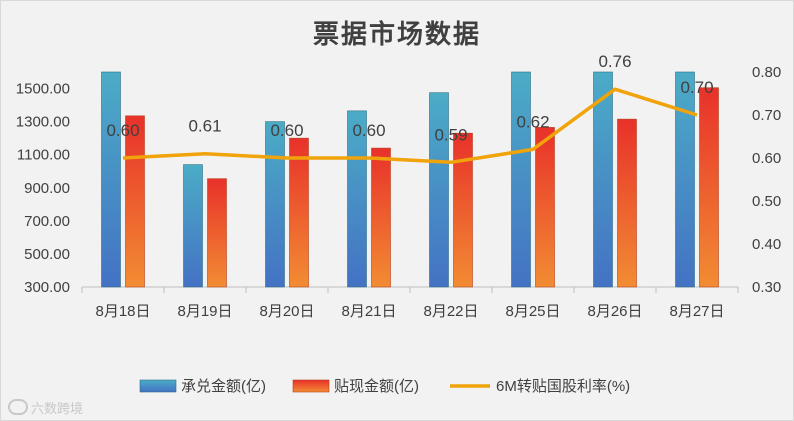 The image size is (794, 421). Describe the element at coordinates (614, 61) in the screenshot. I see `rate-data-label: 0.76` at that location.